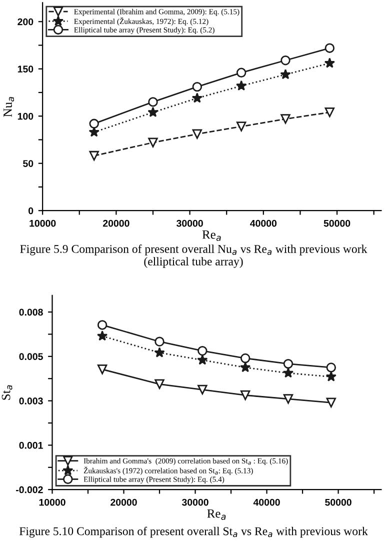 The height and width of the screenshot is (547, 387). What do you see at coordinates (26, 69) in the screenshot?
I see `y-tick-label: 150` at bounding box center [26, 69].